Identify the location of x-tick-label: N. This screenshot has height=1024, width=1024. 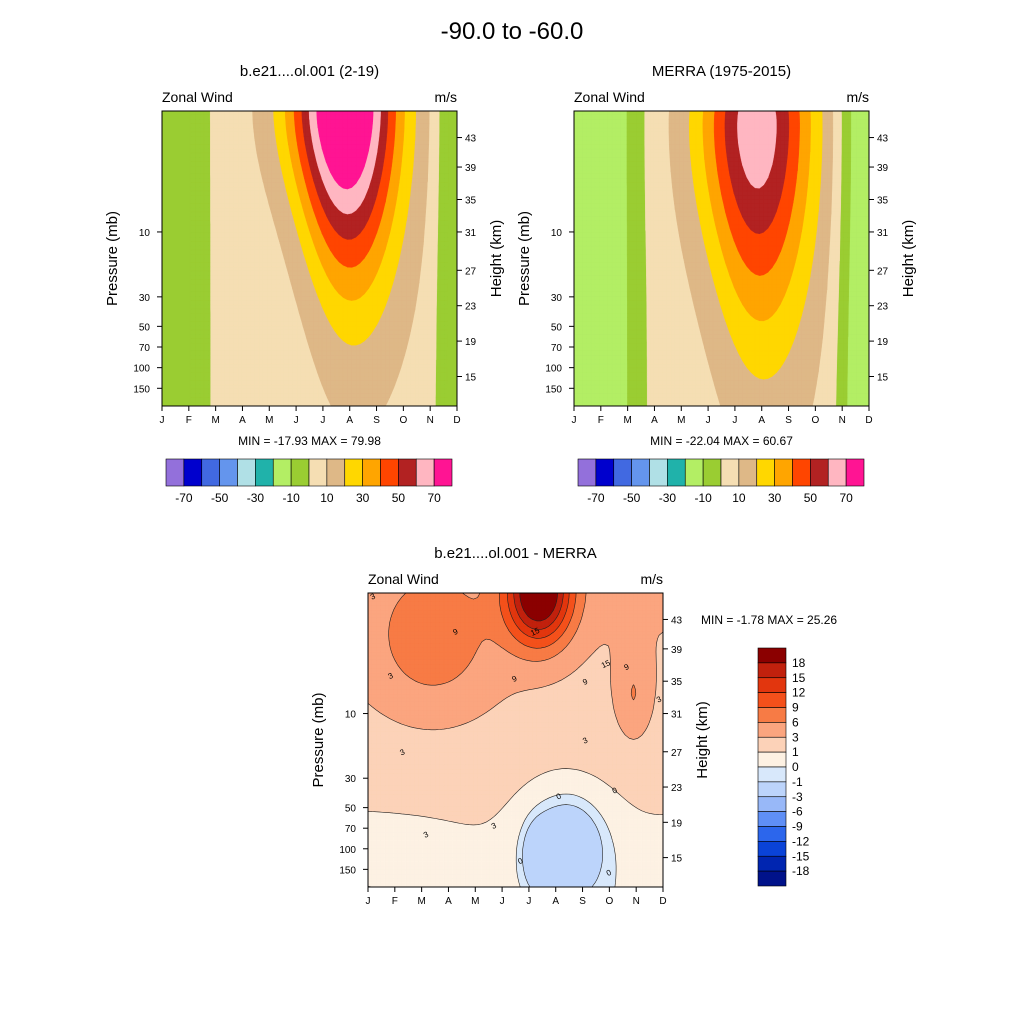
(430, 420).